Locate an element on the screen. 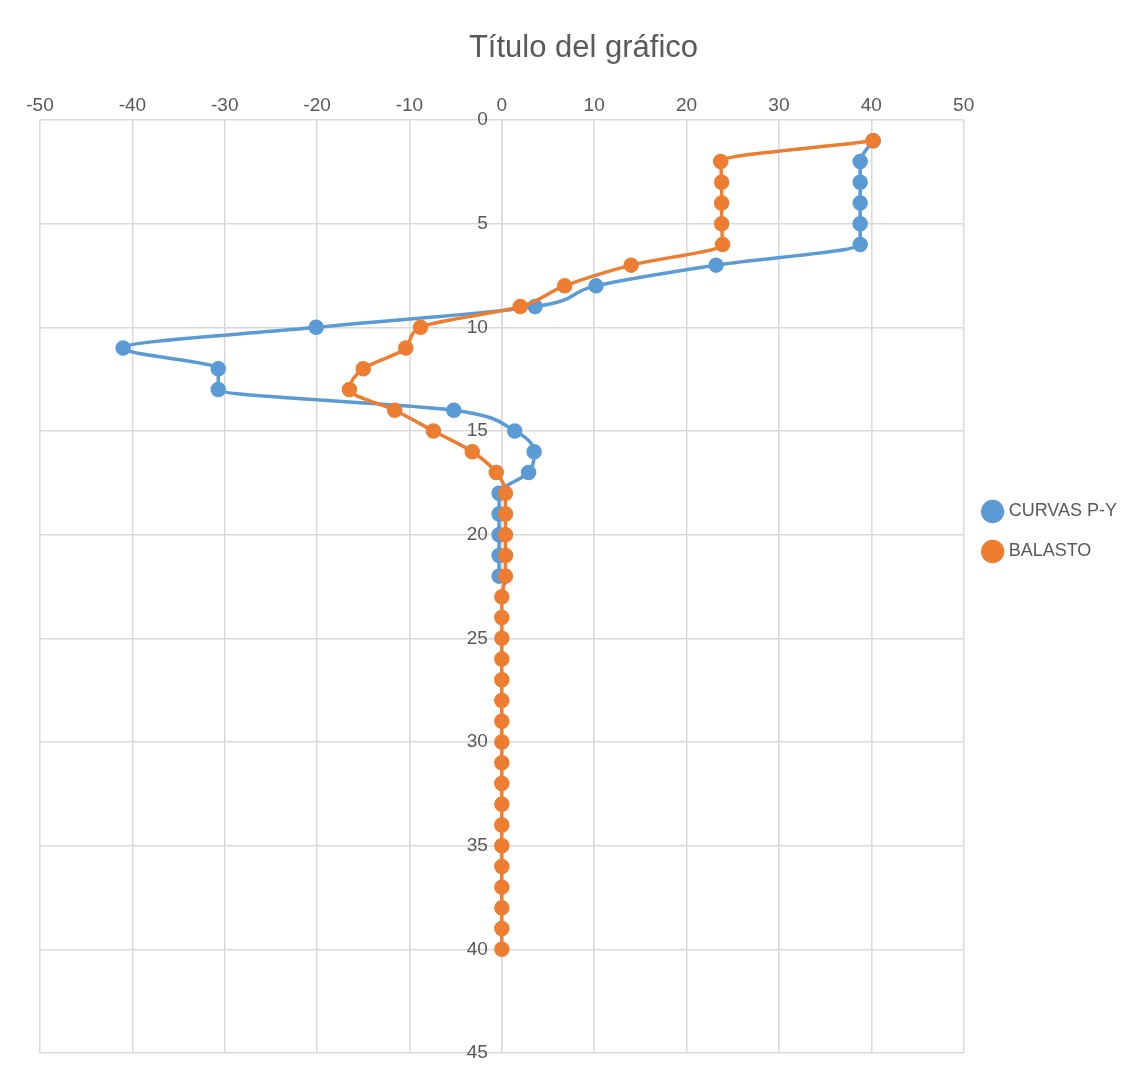  x-tick-label: 50 is located at coordinates (964, 104).